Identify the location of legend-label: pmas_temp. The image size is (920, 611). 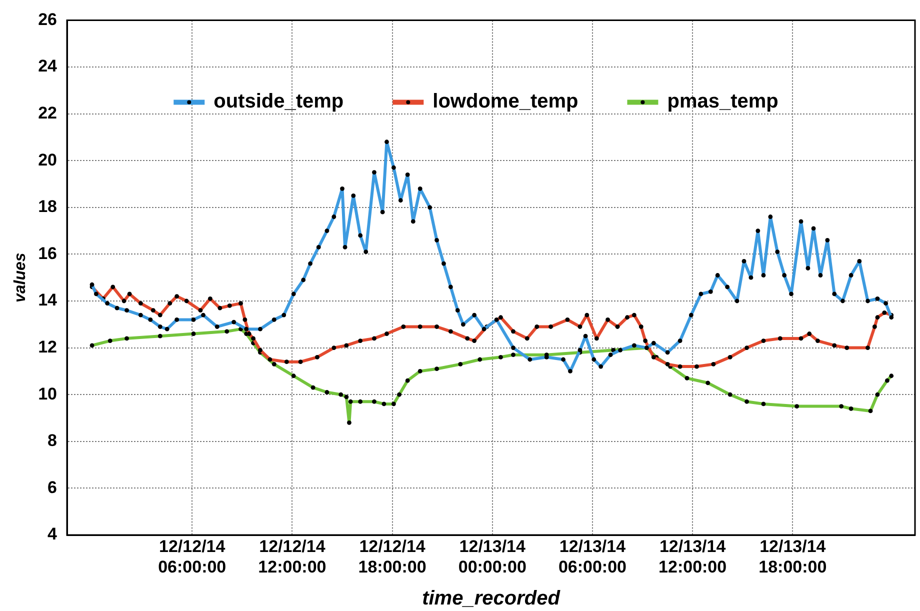
(722, 101).